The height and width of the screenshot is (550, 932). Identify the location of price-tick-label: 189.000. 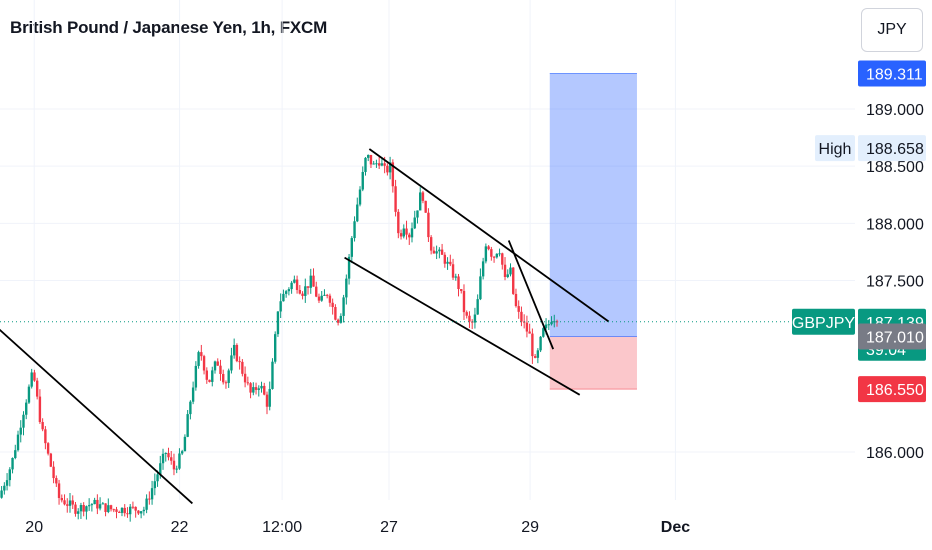
(895, 110).